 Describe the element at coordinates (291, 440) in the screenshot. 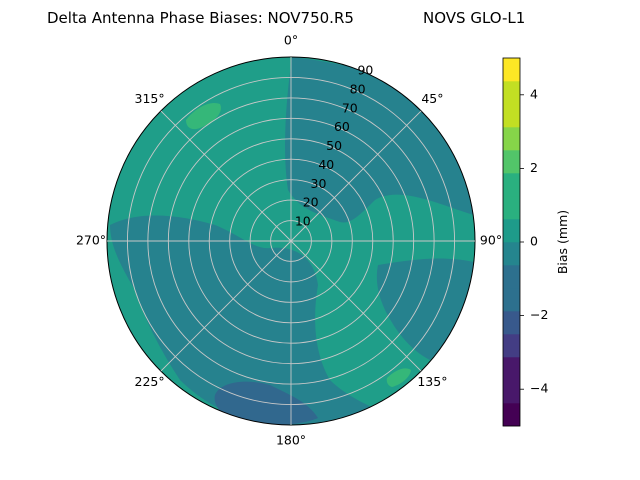

I see `angle-label-180: 180°` at that location.